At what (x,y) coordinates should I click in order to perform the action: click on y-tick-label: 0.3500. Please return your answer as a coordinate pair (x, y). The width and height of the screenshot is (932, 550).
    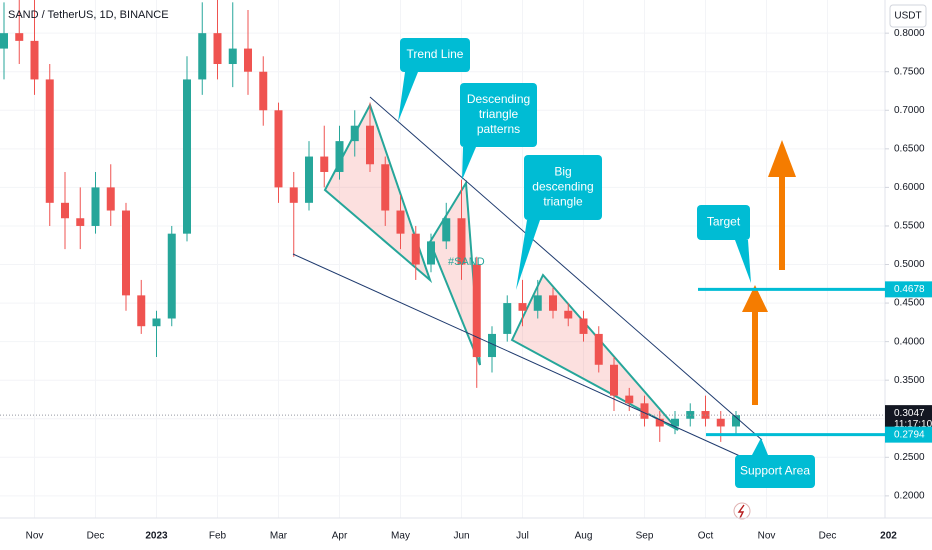
    Looking at the image, I should click on (909, 380).